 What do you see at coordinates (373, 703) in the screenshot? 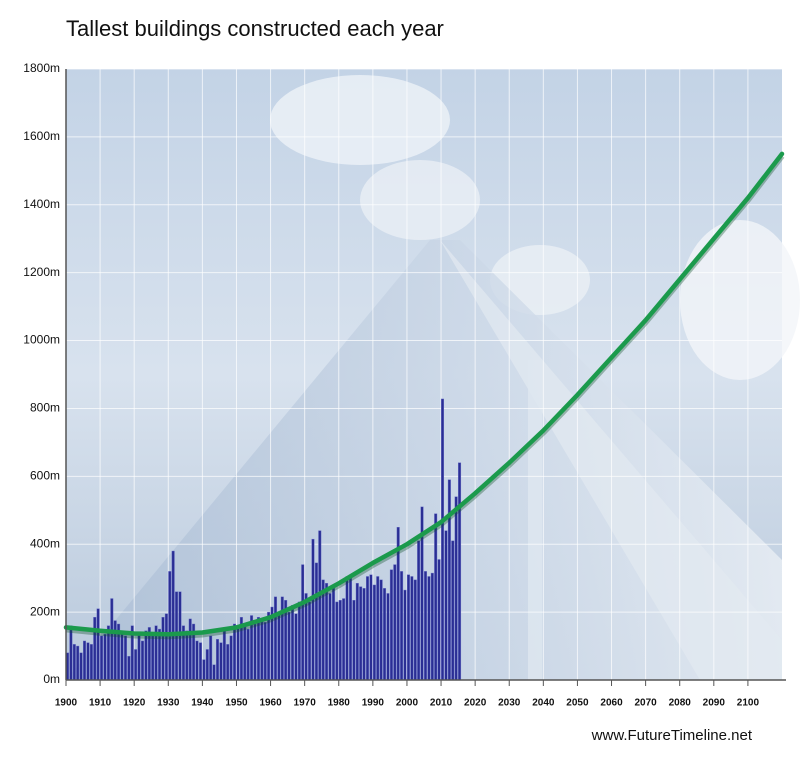
I see `x-tick-label: 1990` at bounding box center [373, 703].